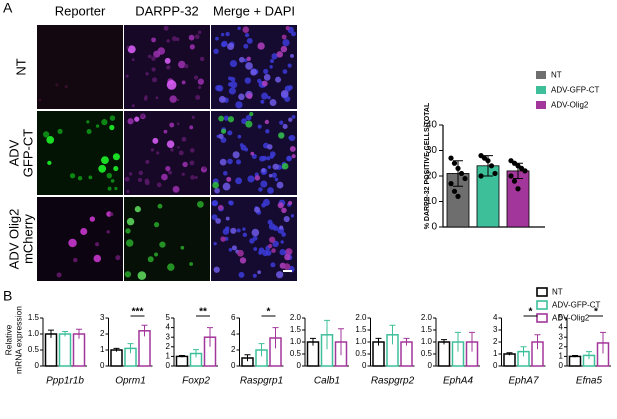 This screenshot has height=419, width=617. What do you see at coordinates (557, 292) in the screenshot?
I see `legend-label: NT` at bounding box center [557, 292].